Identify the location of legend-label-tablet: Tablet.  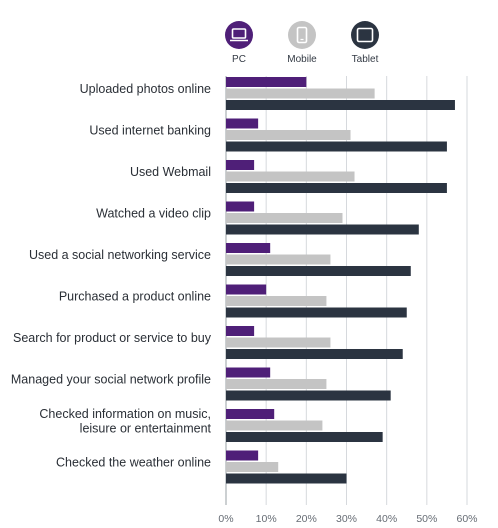
(365, 59).